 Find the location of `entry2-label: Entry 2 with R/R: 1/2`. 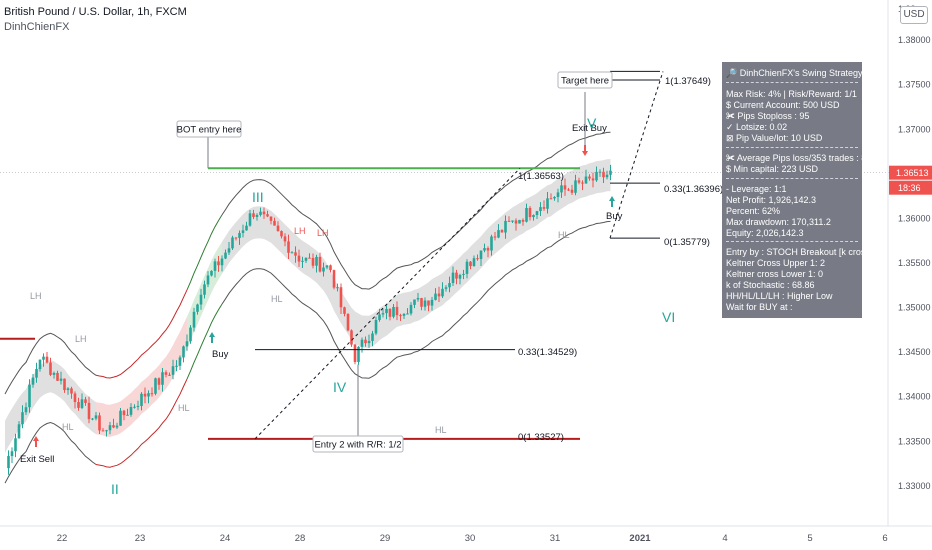

entry2-label: Entry 2 with R/R: 1/2 is located at coordinates (357, 445).